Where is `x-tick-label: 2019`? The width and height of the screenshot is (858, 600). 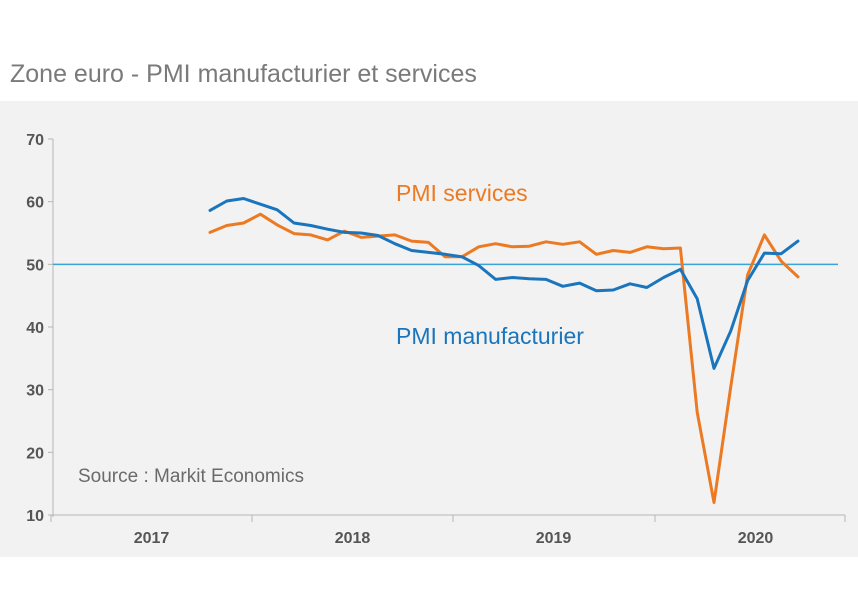
x-tick-label: 2019 is located at coordinates (554, 538).